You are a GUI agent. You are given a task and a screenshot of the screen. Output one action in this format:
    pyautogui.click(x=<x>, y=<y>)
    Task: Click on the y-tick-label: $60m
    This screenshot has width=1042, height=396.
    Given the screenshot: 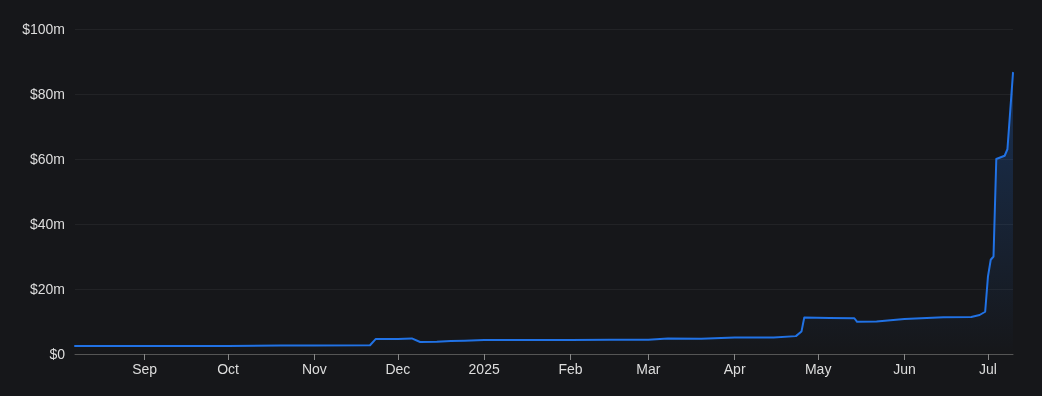 What is the action you would take?
    pyautogui.click(x=47, y=159)
    